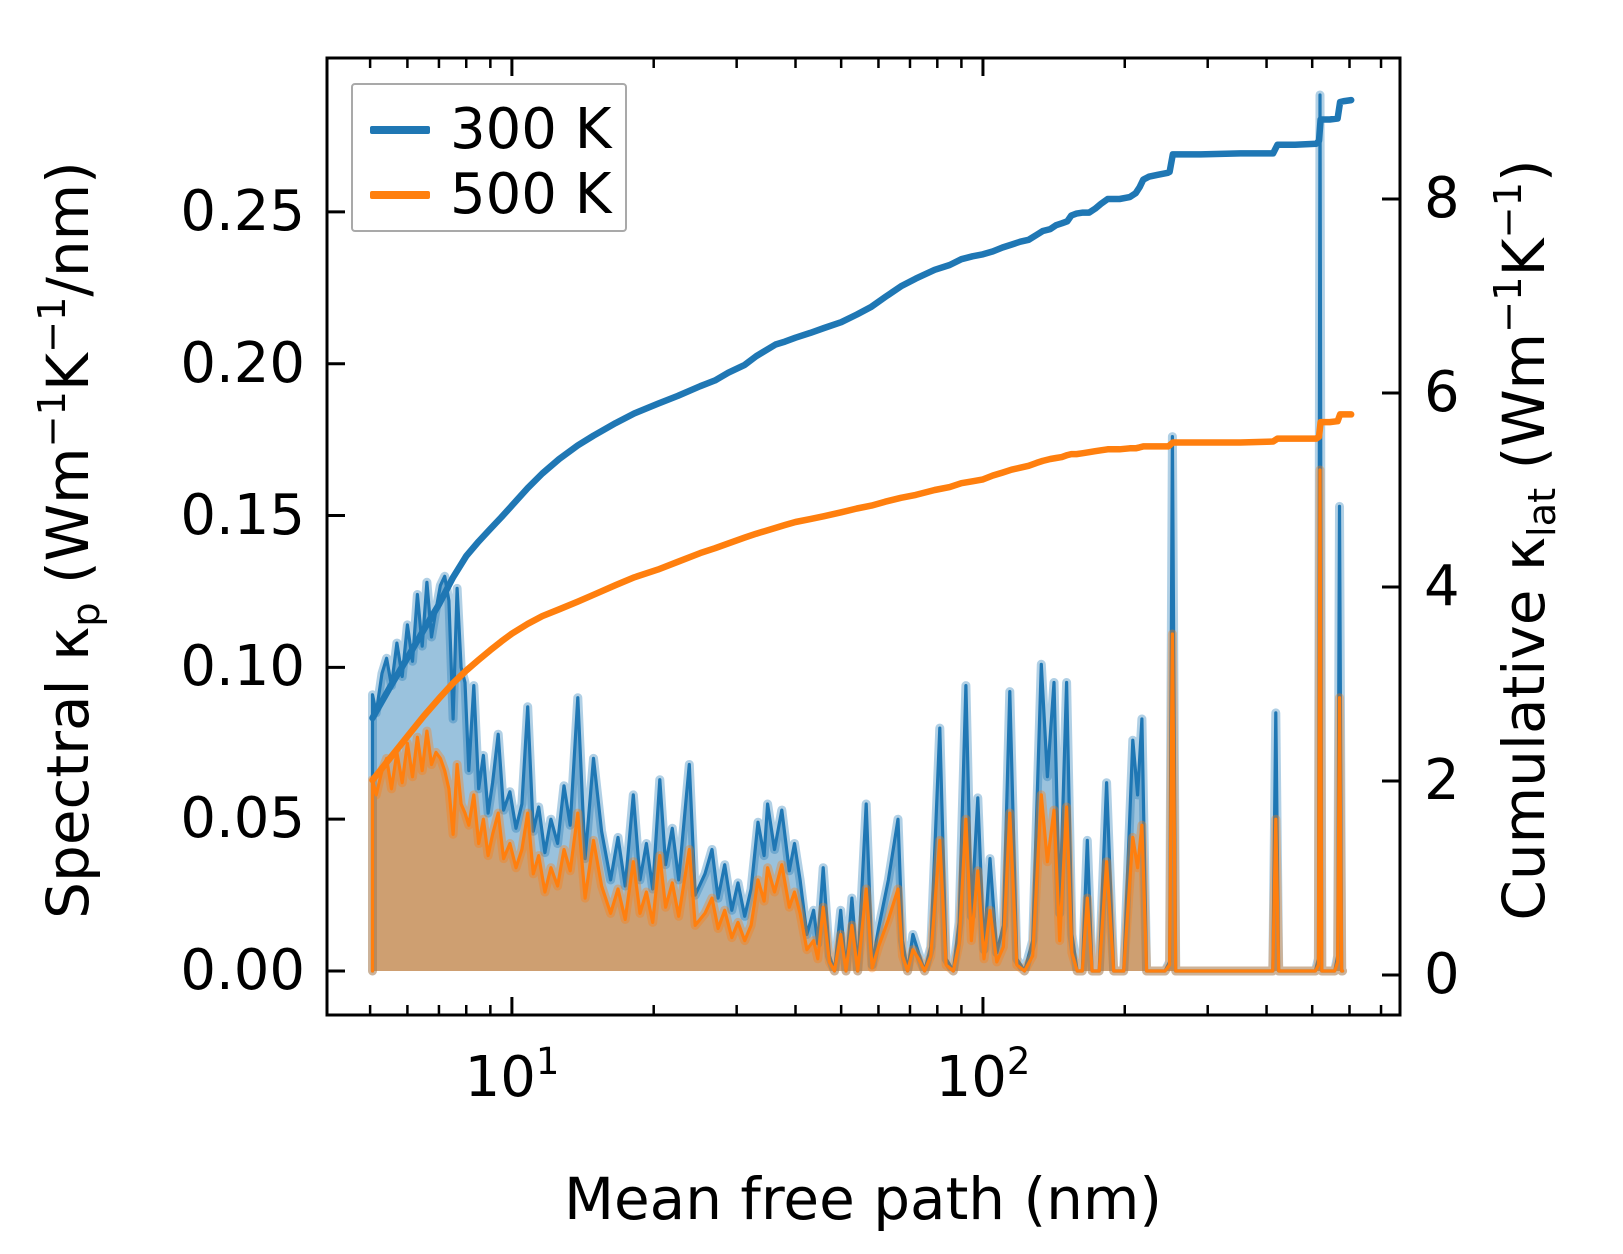 Image resolution: width=1623 pixels, height=1254 pixels. Describe the element at coordinates (242, 970) in the screenshot. I see `y-left-tick-label: 0.00` at that location.